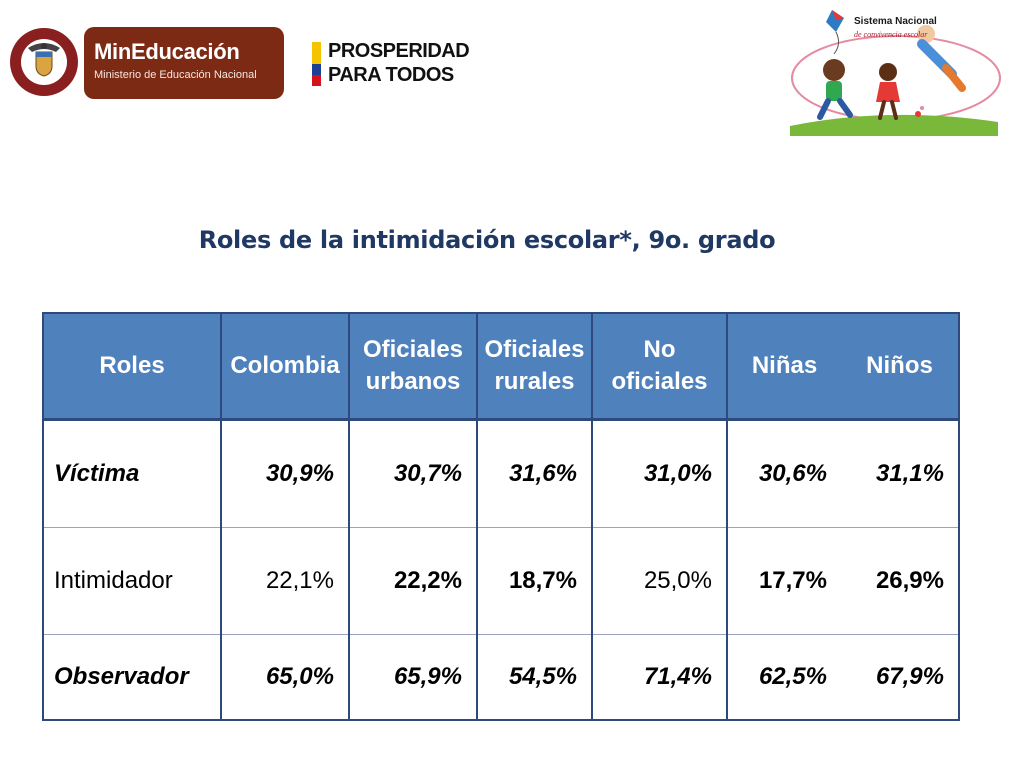 The width and height of the screenshot is (1024, 768). I want to click on sistema-nacional-convivencia-logo: Sistema Nacional de convivencia escolar, so click(894, 70).